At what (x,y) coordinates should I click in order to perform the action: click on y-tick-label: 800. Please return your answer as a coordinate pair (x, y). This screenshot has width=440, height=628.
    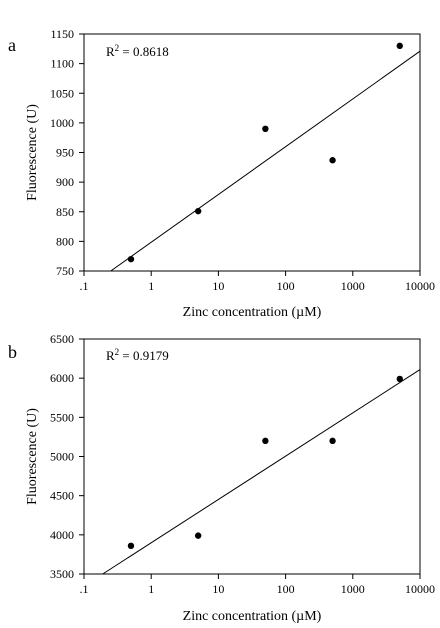
    Looking at the image, I should click on (65, 241).